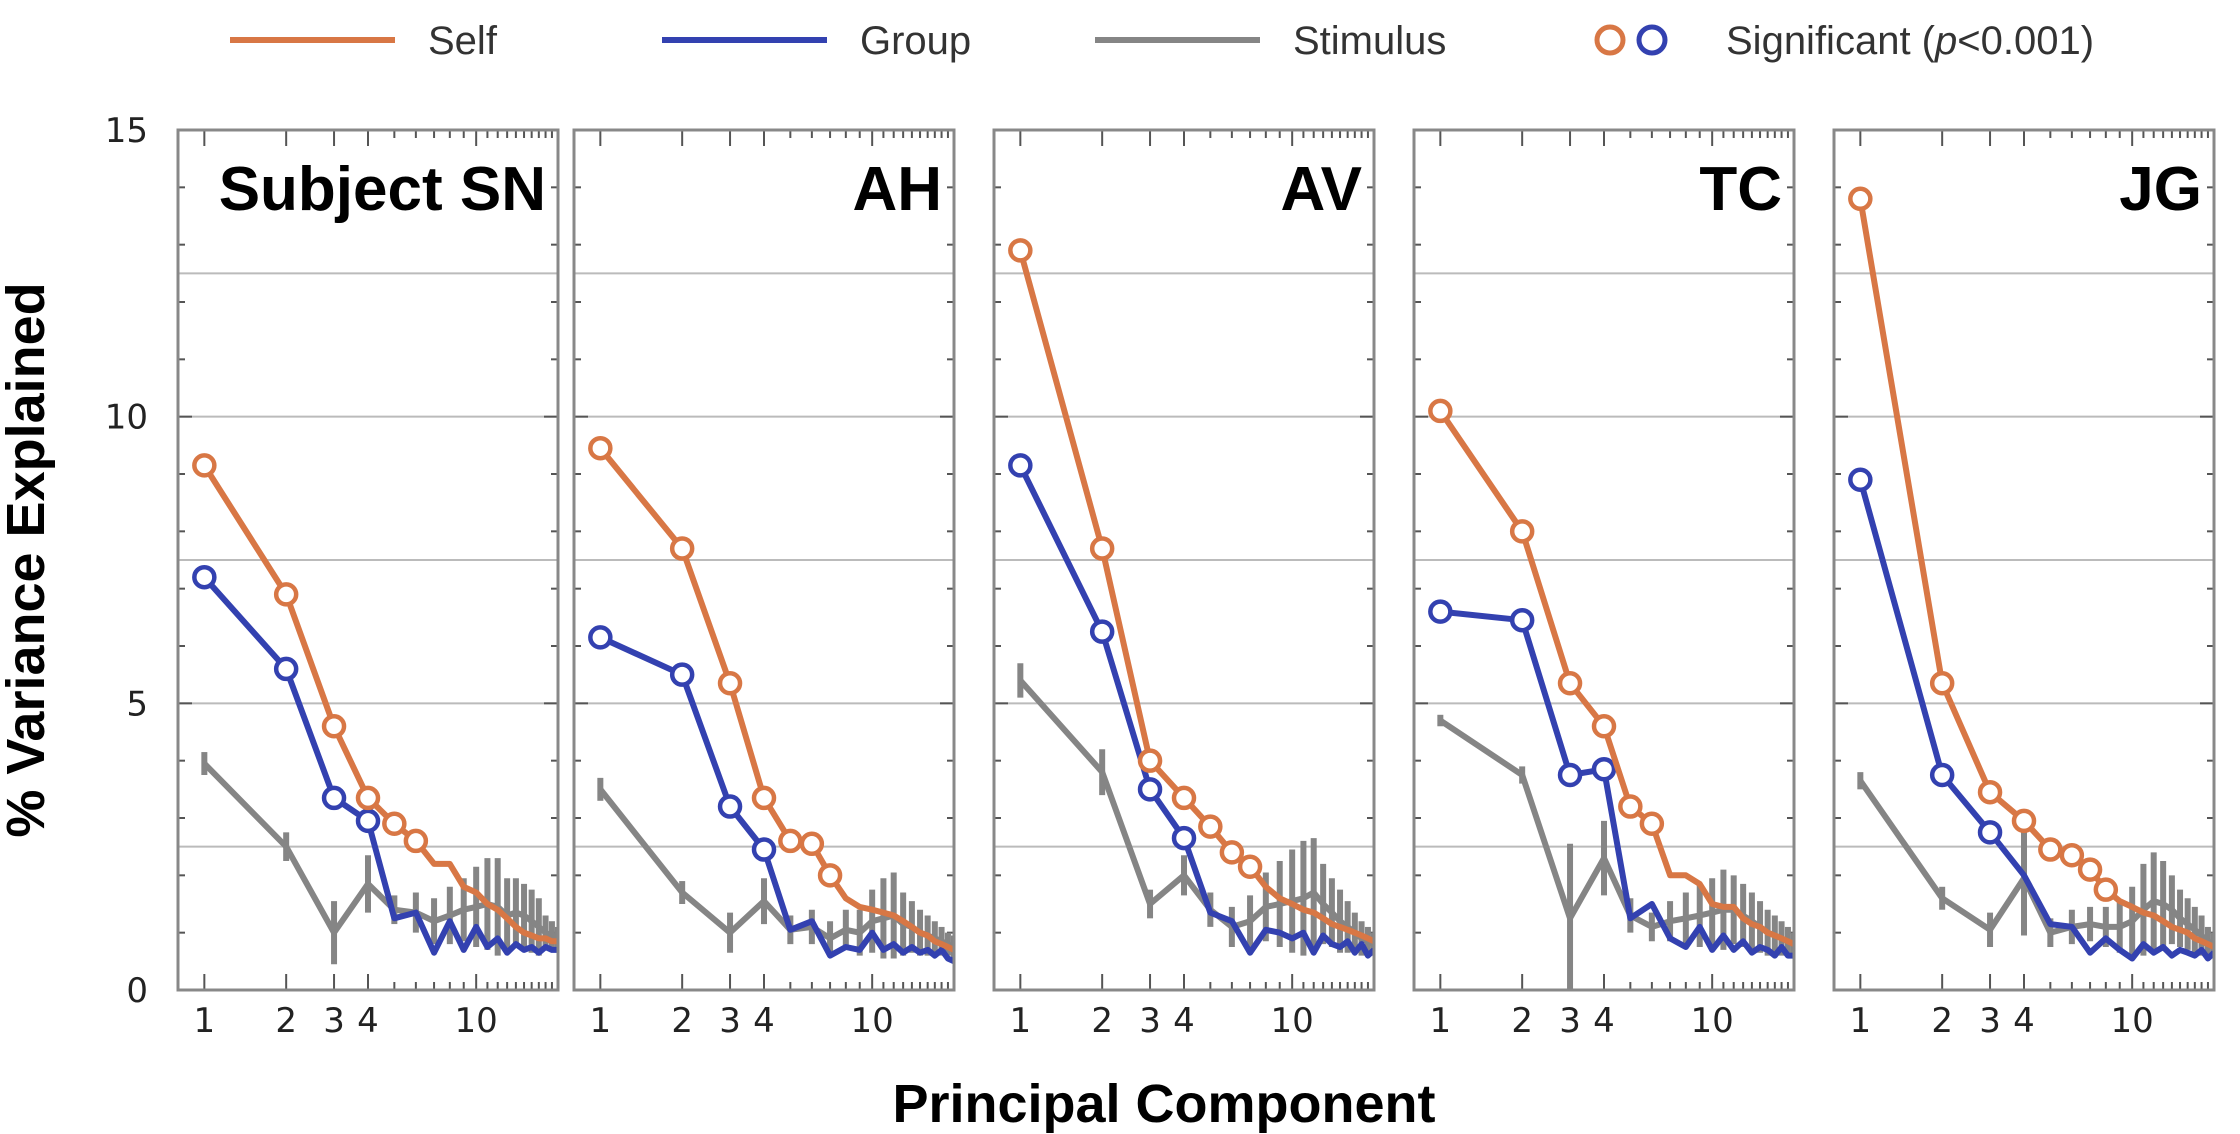  I want to click on panel-jg: 1 2 3 4 10 JG, so click(2024, 584).